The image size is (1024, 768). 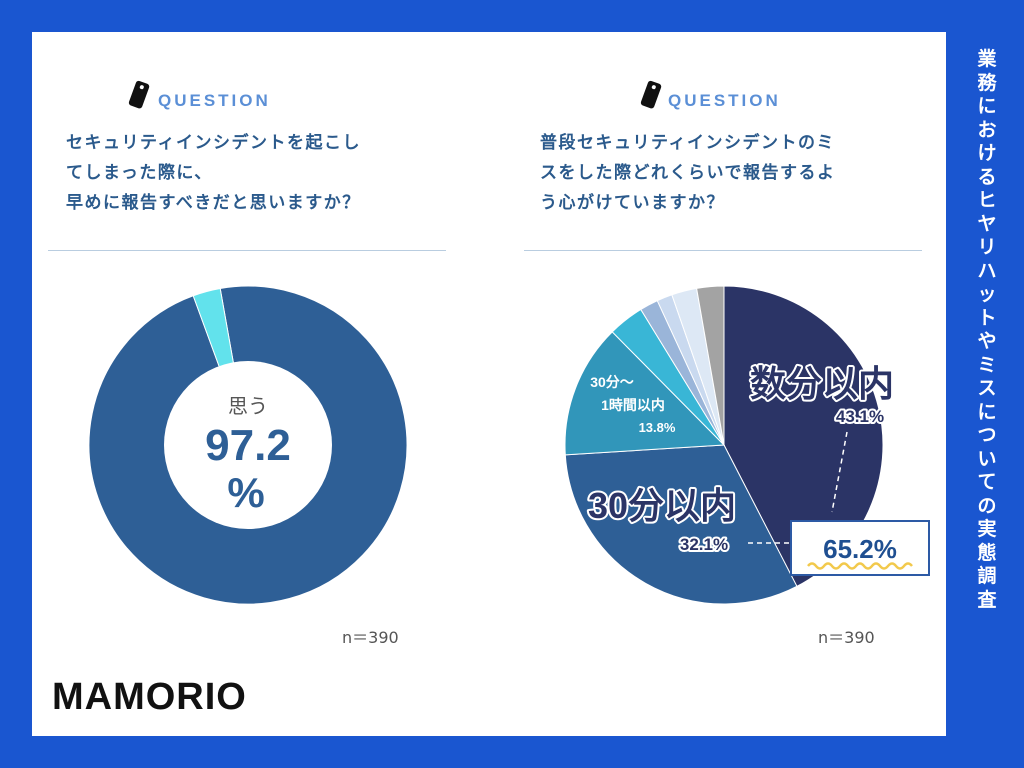 What do you see at coordinates (987, 552) in the screenshot?
I see `vertical-title-char: 態` at bounding box center [987, 552].